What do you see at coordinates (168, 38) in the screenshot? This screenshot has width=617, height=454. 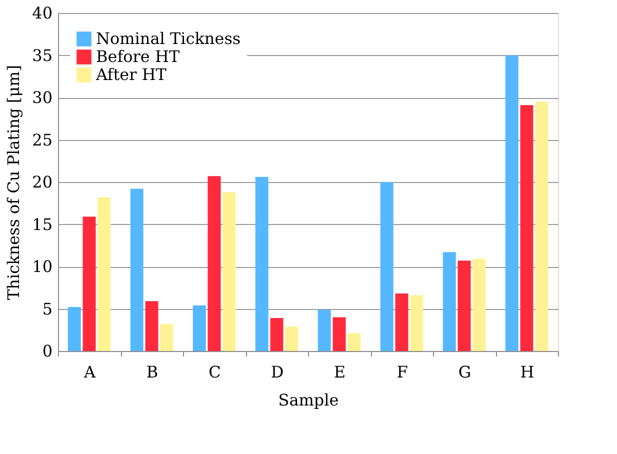 I see `legend-label: Nominal Tickness` at bounding box center [168, 38].